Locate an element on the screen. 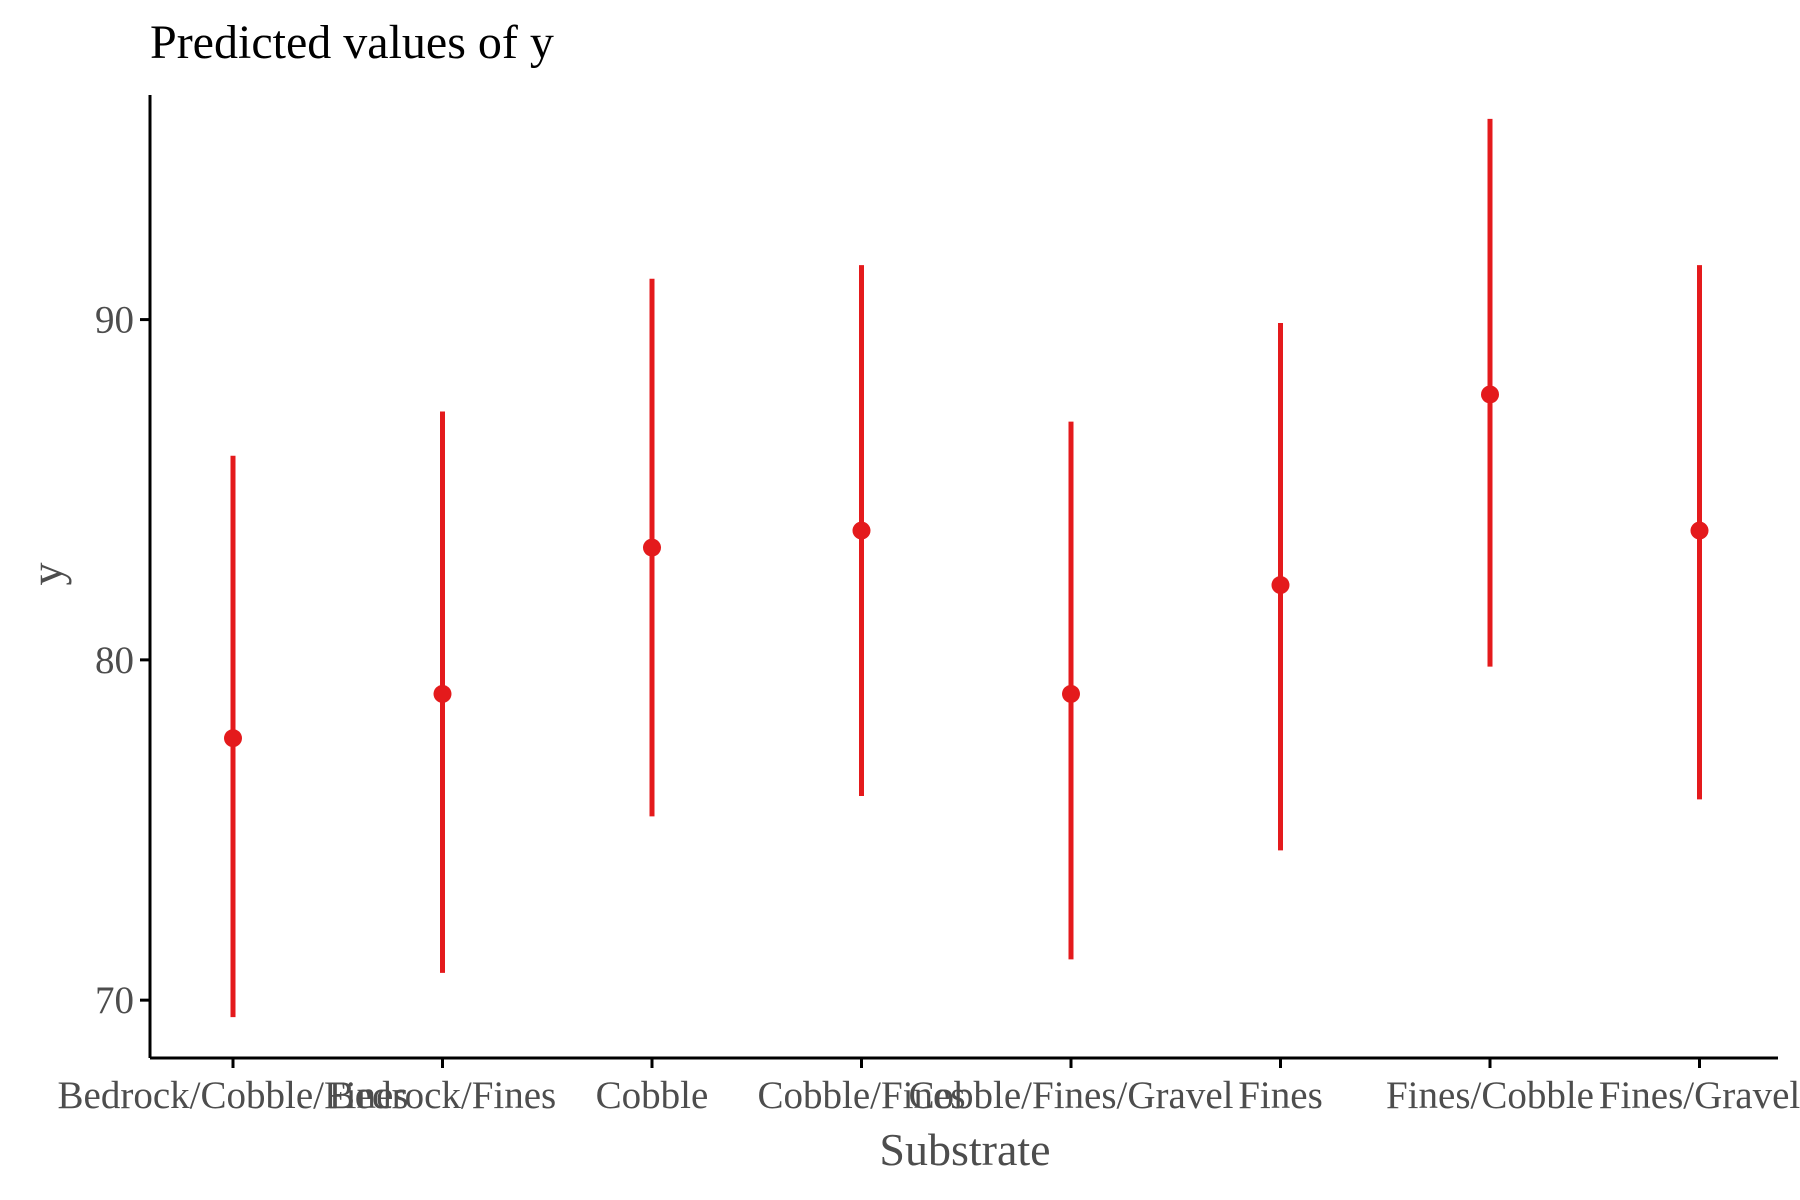 The width and height of the screenshot is (1800, 1200). y-tick-label: 90 is located at coordinates (114, 320).